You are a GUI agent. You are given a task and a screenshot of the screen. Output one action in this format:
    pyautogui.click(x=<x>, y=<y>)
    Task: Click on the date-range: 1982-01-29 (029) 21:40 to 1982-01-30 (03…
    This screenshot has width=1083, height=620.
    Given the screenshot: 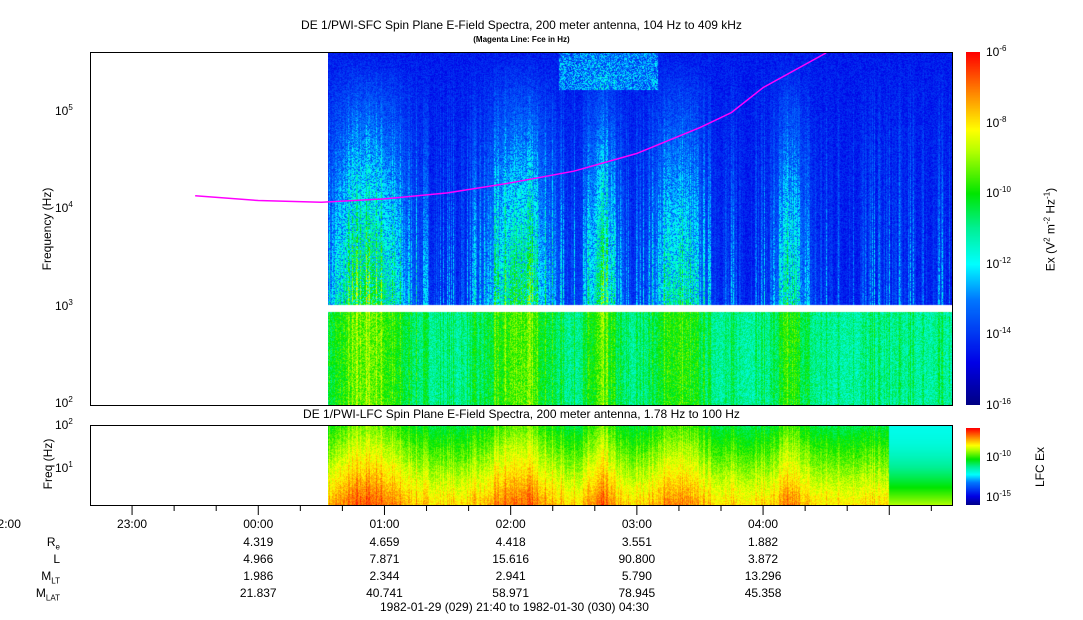 What is the action you would take?
    pyautogui.click(x=514, y=607)
    